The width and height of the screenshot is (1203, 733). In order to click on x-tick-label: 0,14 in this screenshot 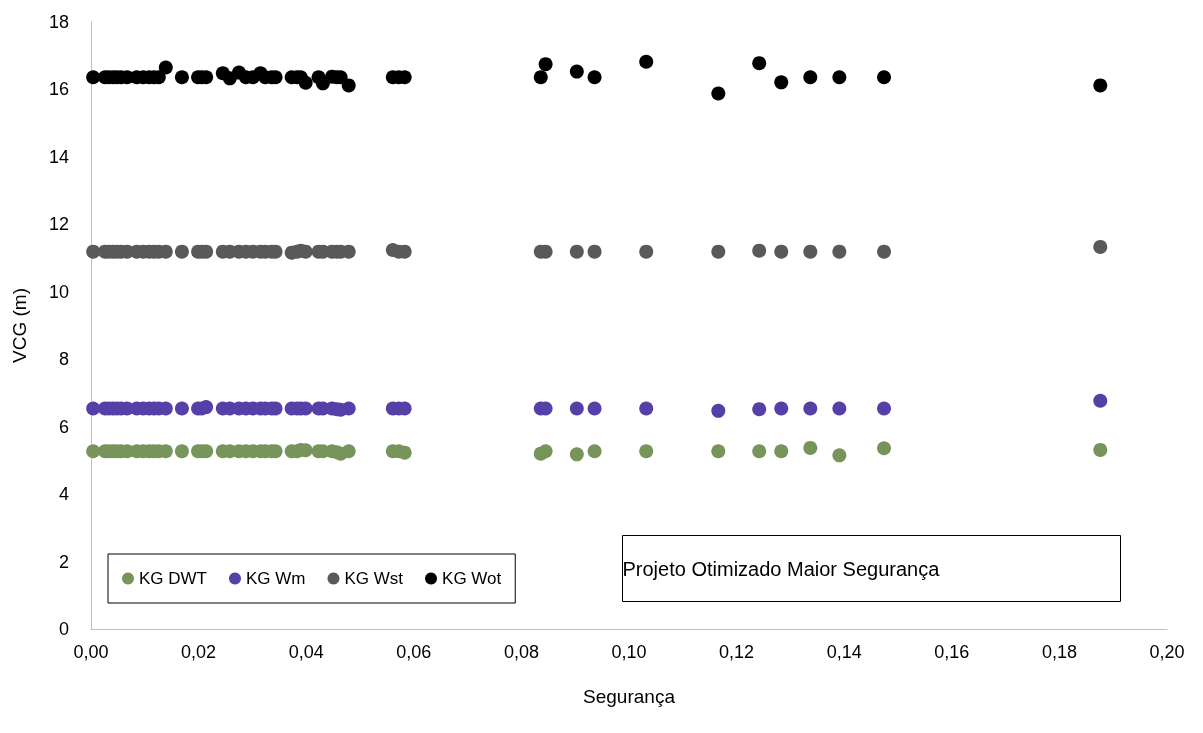, I will do `click(844, 652)`.